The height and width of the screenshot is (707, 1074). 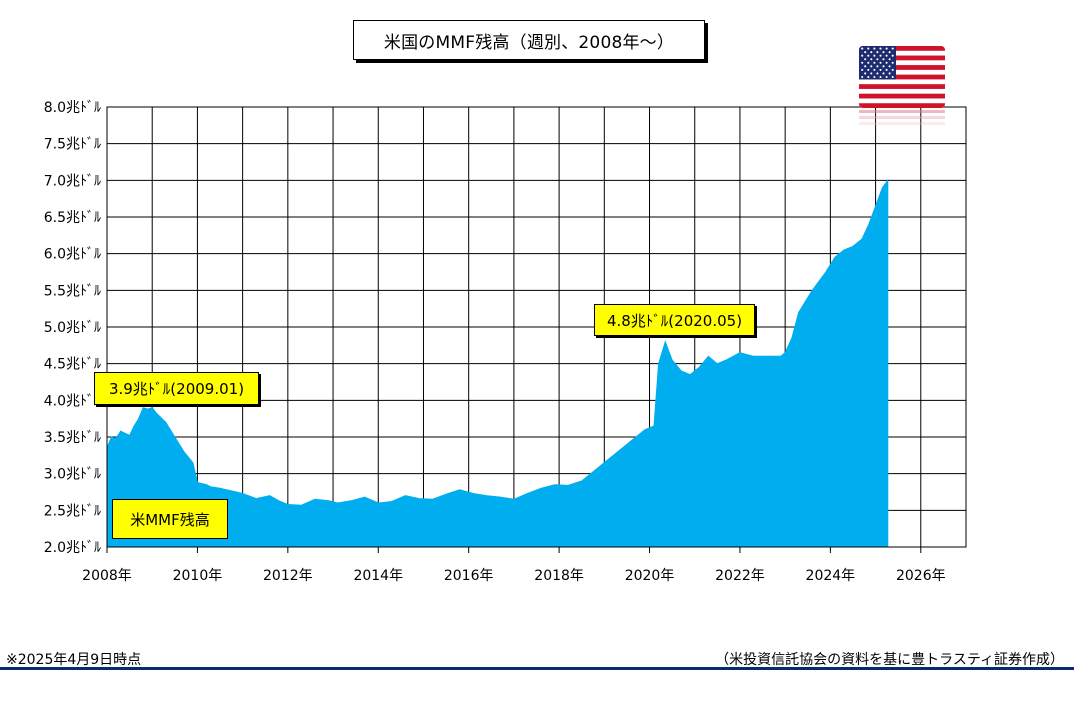 I want to click on footer-source: （米投資信託協会の資料を基に豊トラスティ証券作成）, so click(x=889, y=660).